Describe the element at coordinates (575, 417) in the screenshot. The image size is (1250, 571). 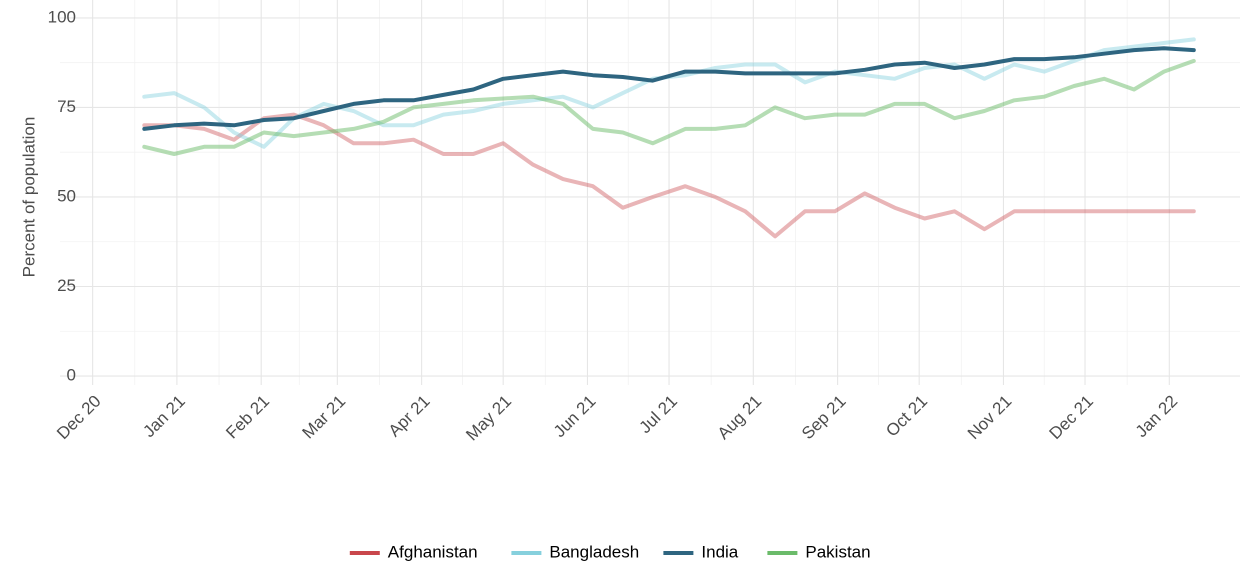
I see `x-tick-label: Jun 21` at that location.